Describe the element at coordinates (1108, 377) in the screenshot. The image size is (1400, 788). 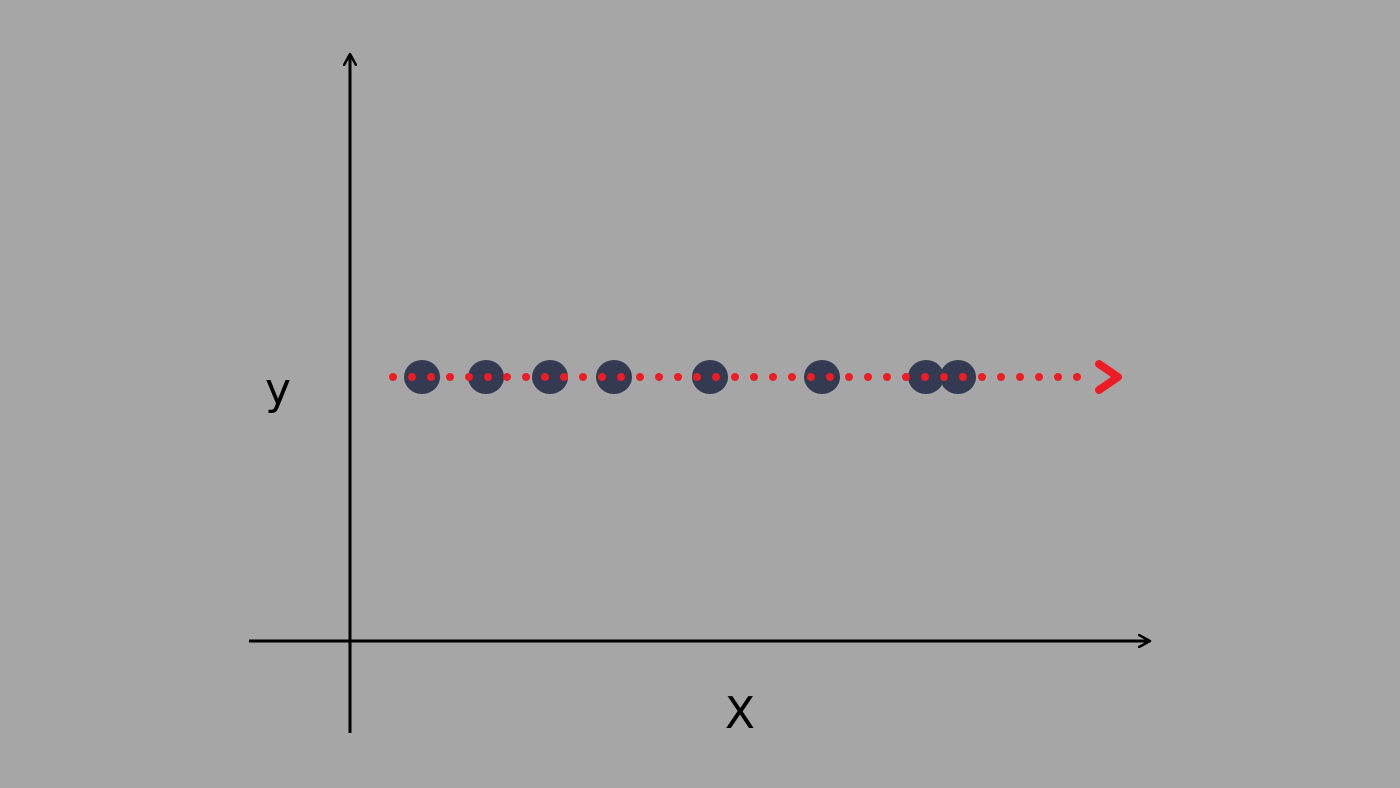
I see `arrow-head` at that location.